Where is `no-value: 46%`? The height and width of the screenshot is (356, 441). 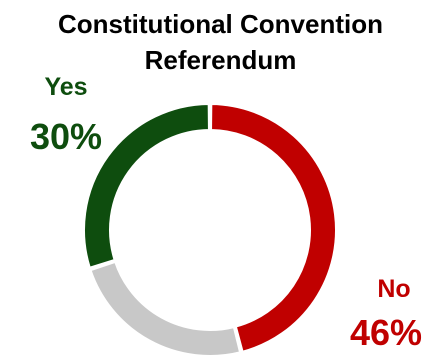 no-value: 46% is located at coordinates (386, 332).